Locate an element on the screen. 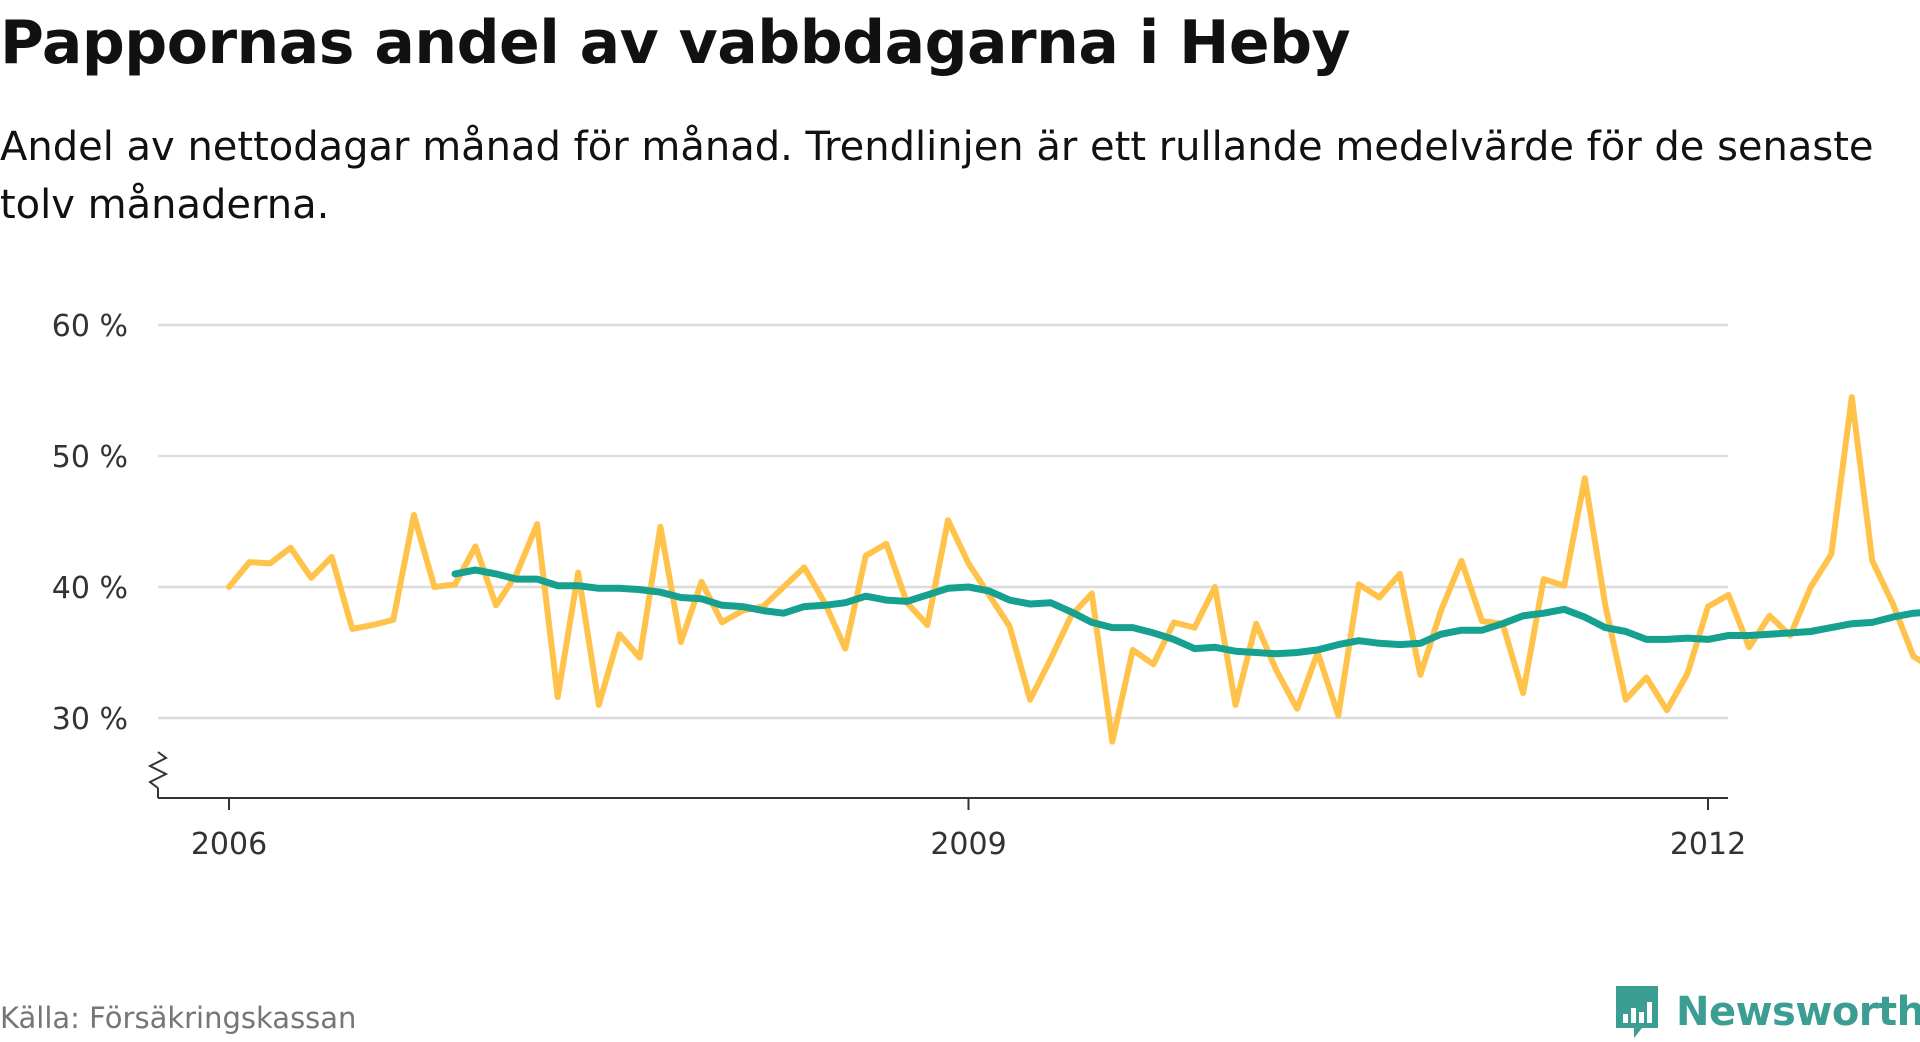 The width and height of the screenshot is (1920, 1042). chart-title: Pappornas andel av vabbdagarna i Heby is located at coordinates (675, 43).